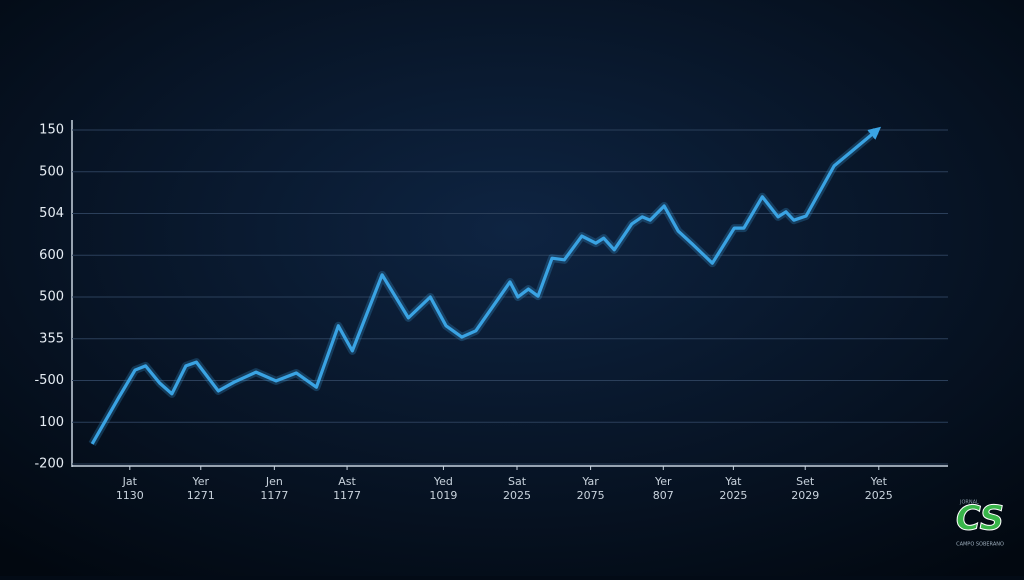 This screenshot has height=580, width=1024. What do you see at coordinates (201, 495) in the screenshot?
I see `x-tick-label: 1271` at bounding box center [201, 495].